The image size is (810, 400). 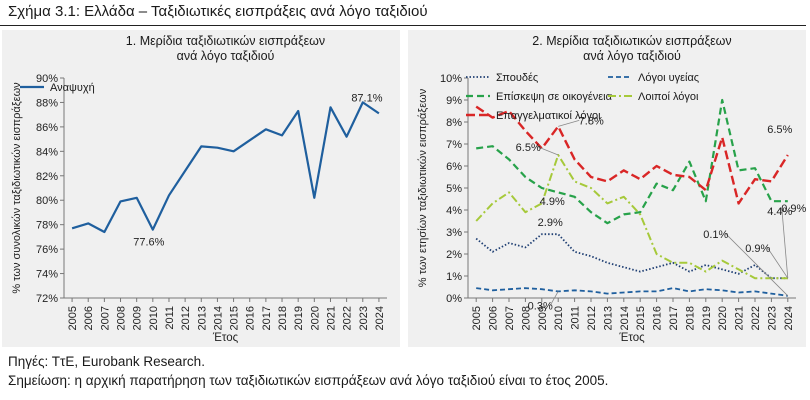 What do you see at coordinates (47, 177) in the screenshot?
I see `y-tick-label: 82%` at bounding box center [47, 177].